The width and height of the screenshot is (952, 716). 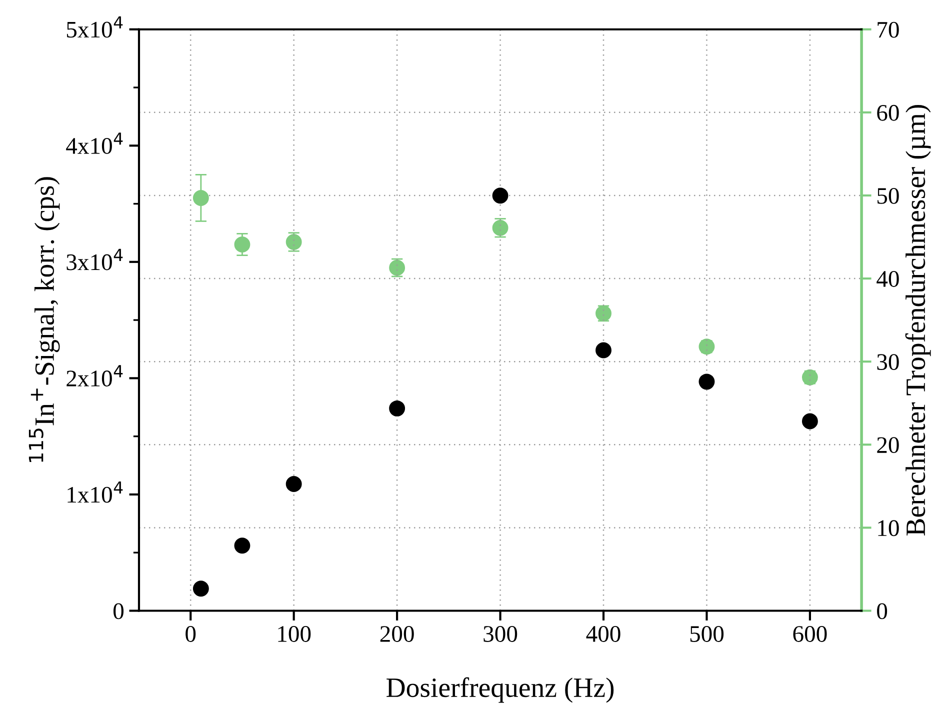 What do you see at coordinates (887, 279) in the screenshot?
I see `y2-tick-label: 40` at bounding box center [887, 279].